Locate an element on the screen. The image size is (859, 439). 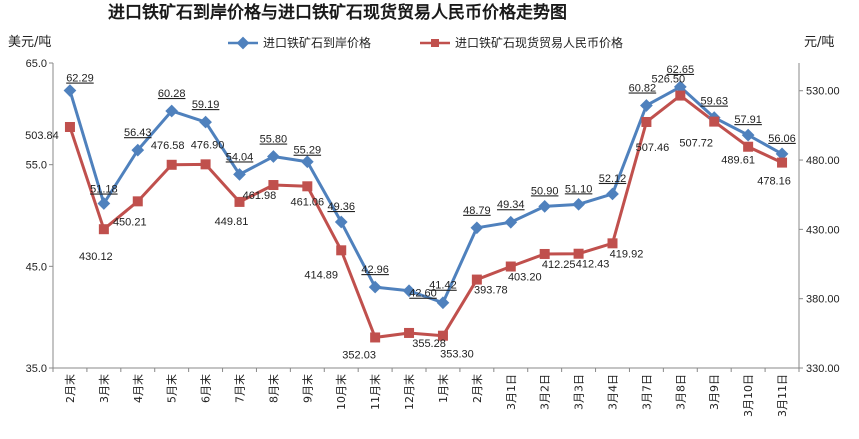
category-label: 12月末 is located at coordinates (409, 392).